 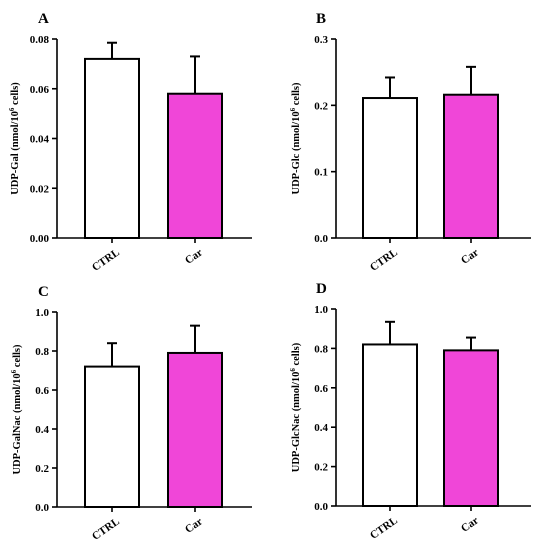 I want to click on y-axis-label: UDP-Glc (nmol/106 cells), so click(x=295, y=138).